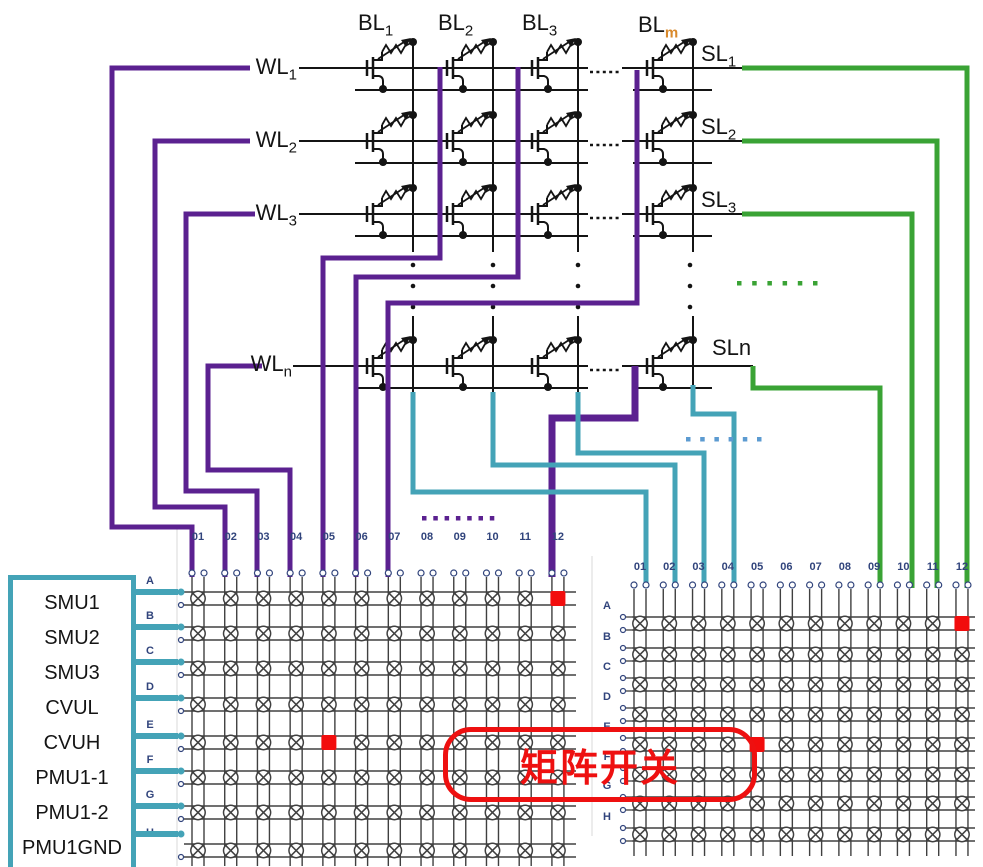  Describe the element at coordinates (72, 813) in the screenshot. I see `pmu-box-label: PMU1-2` at that location.